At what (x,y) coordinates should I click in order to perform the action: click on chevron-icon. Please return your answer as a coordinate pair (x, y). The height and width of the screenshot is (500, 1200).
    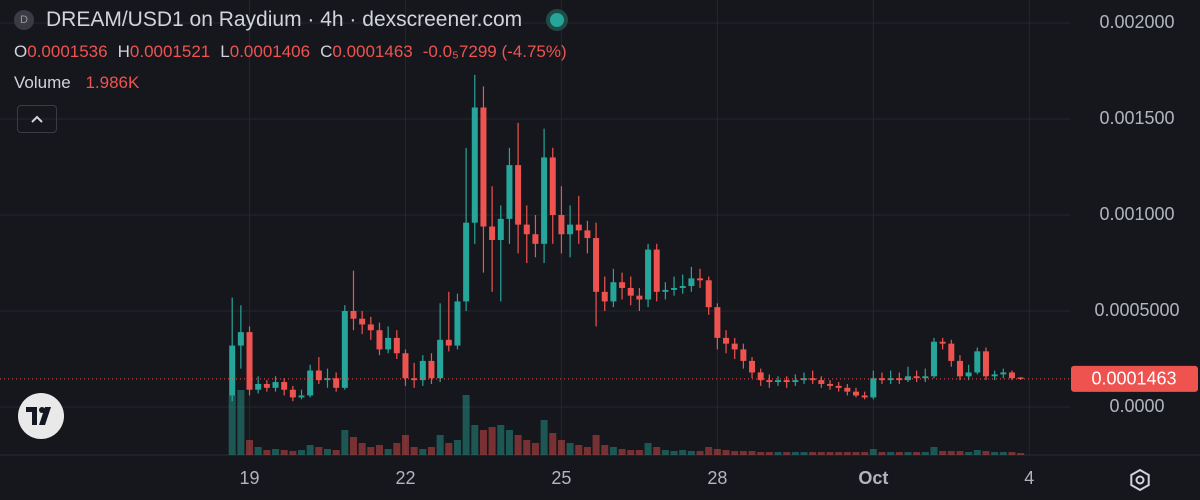
    Looking at the image, I should click on (37, 119).